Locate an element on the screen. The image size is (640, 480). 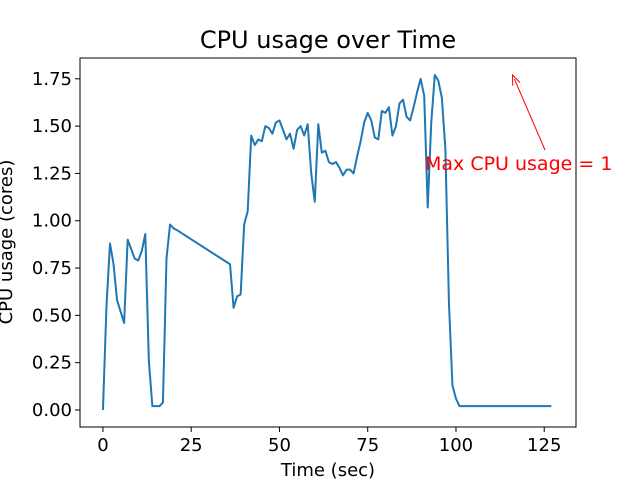
x-tick-label: 75 is located at coordinates (367, 445).